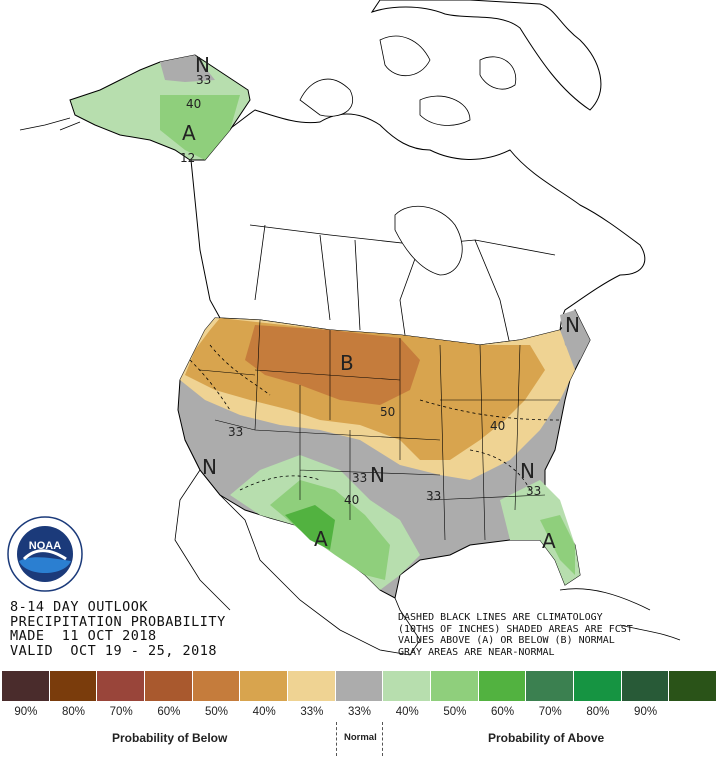 This screenshot has width=719, height=759. I want to click on hudson-bay, so click(428, 241).